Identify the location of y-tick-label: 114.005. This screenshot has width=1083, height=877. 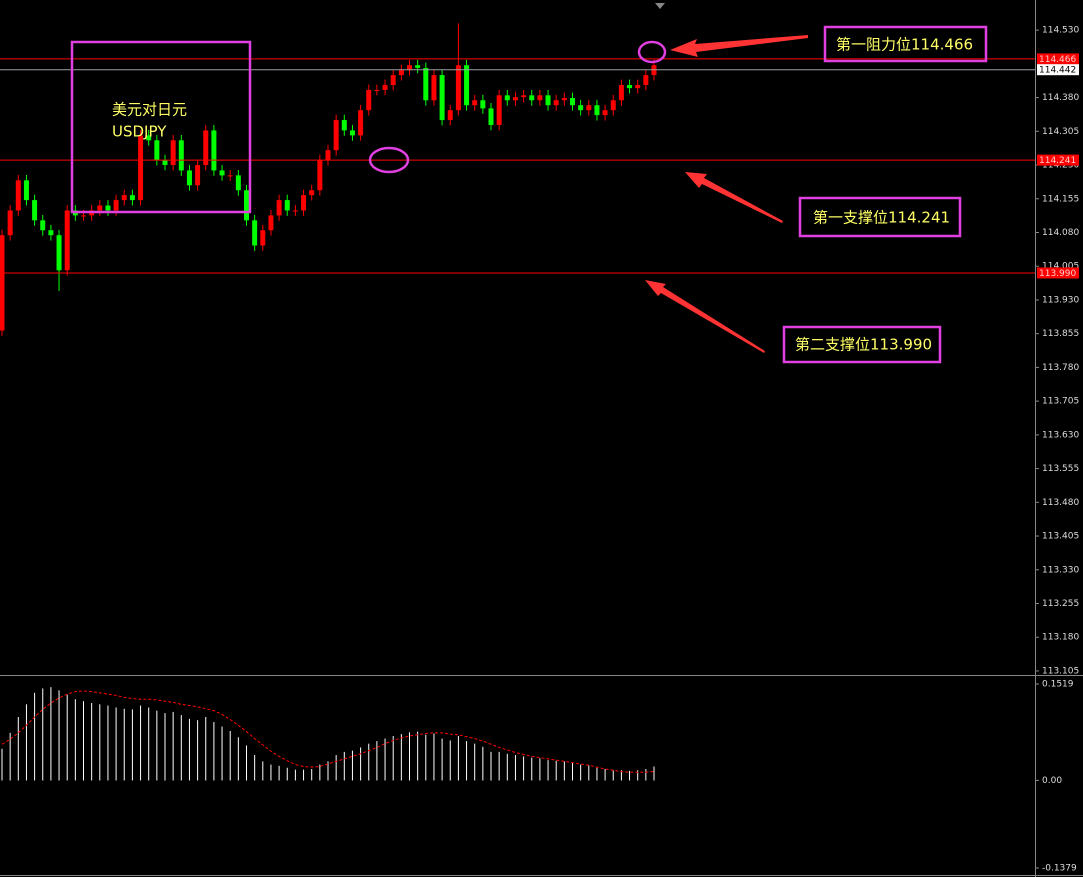
(1060, 267).